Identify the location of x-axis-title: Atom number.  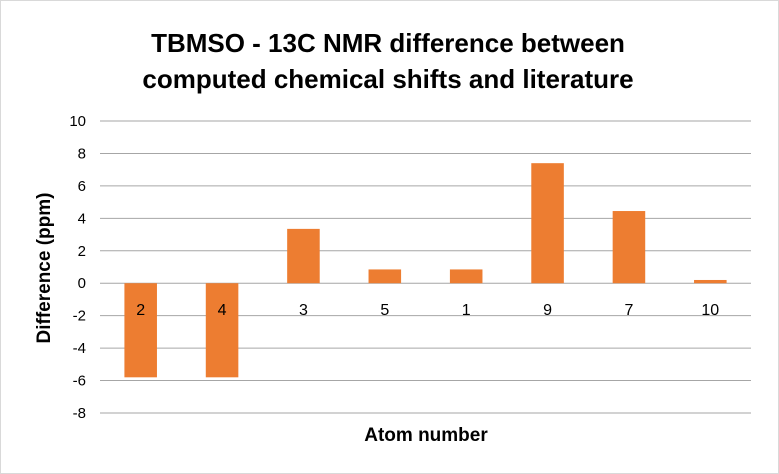
(426, 435).